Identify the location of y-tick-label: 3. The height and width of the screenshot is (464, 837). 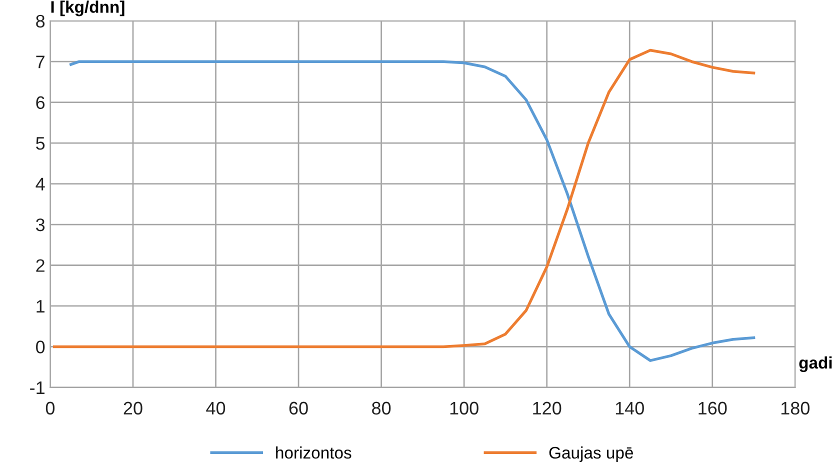
(40, 225).